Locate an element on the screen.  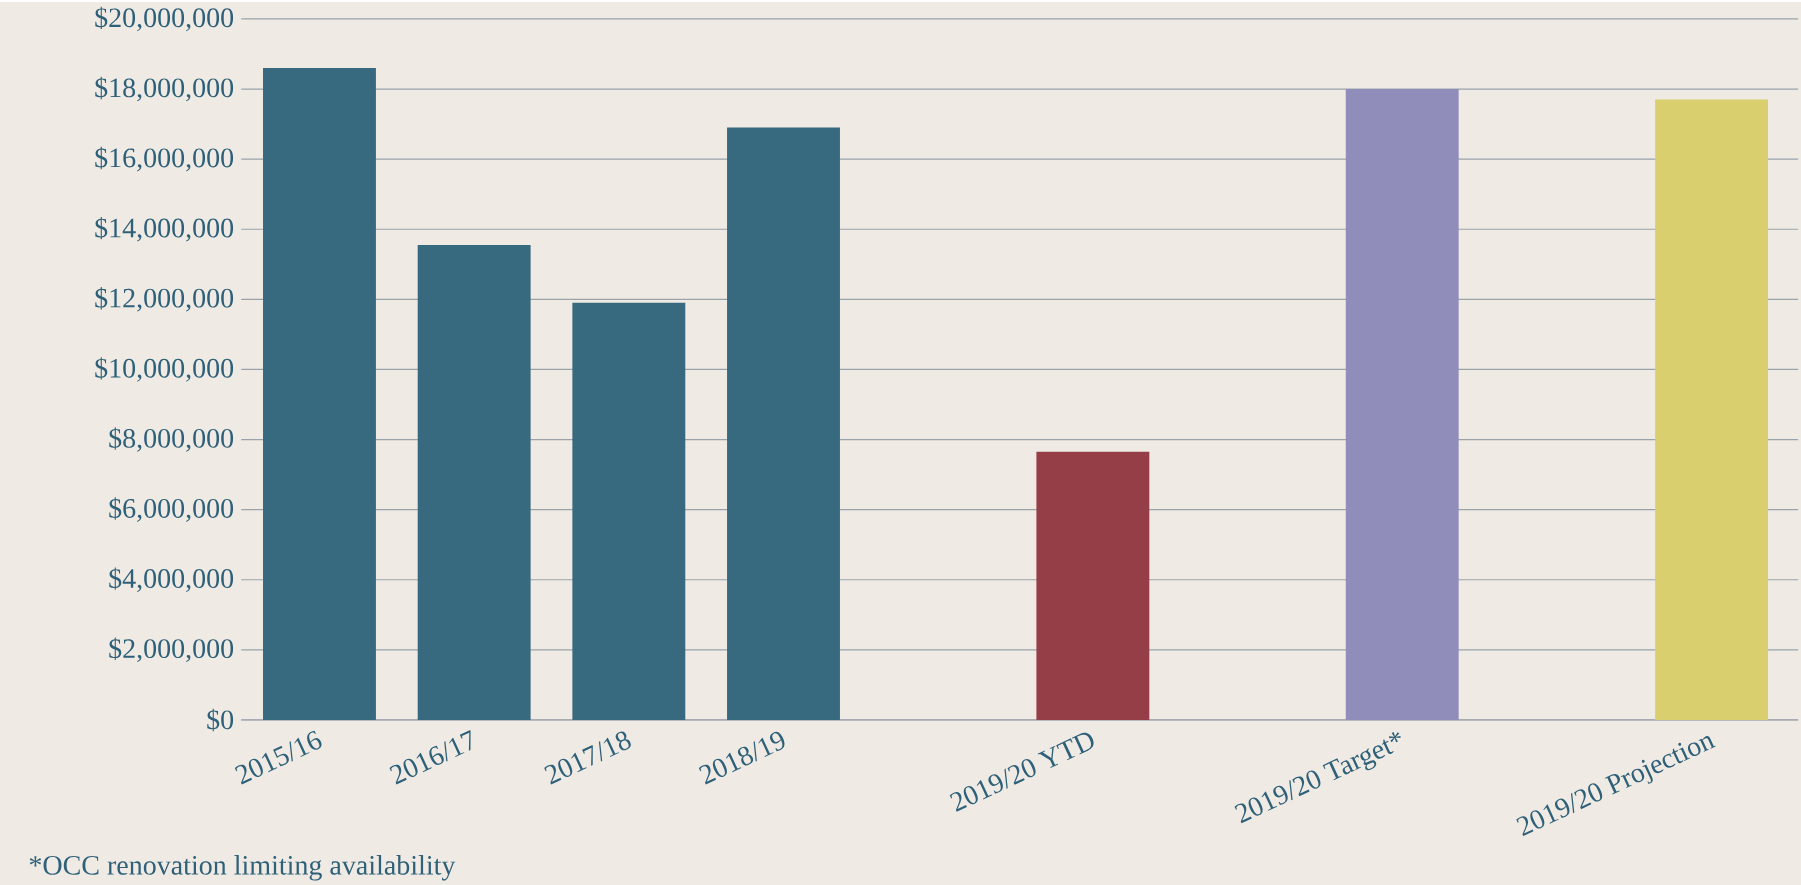
y-tick-label: $20,000,000 is located at coordinates (164, 19).